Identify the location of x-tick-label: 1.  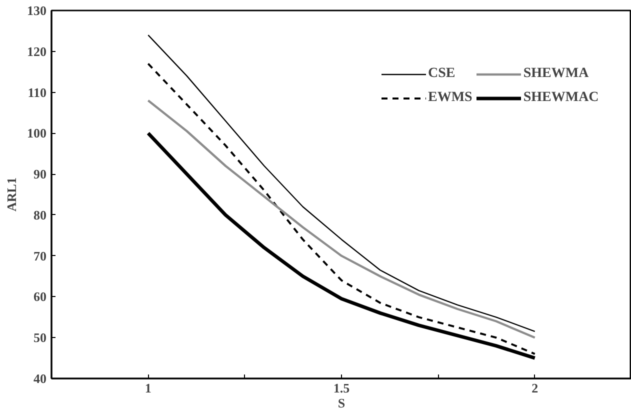
(148, 388).